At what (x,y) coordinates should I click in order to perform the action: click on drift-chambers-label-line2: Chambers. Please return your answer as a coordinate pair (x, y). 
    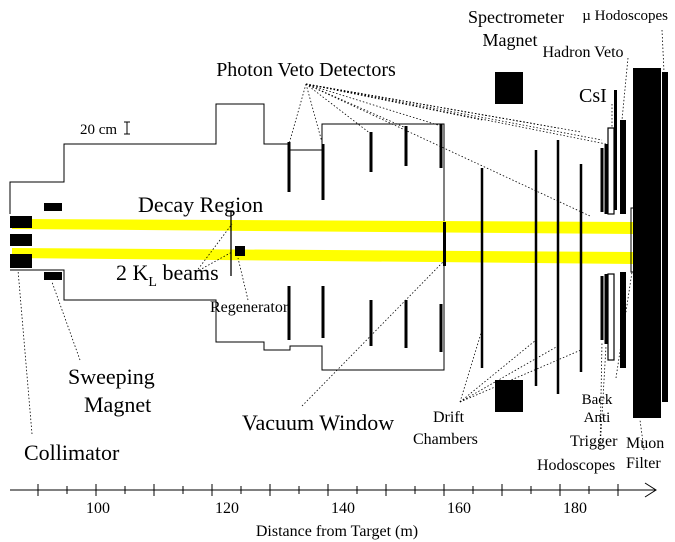
    Looking at the image, I should click on (445, 439).